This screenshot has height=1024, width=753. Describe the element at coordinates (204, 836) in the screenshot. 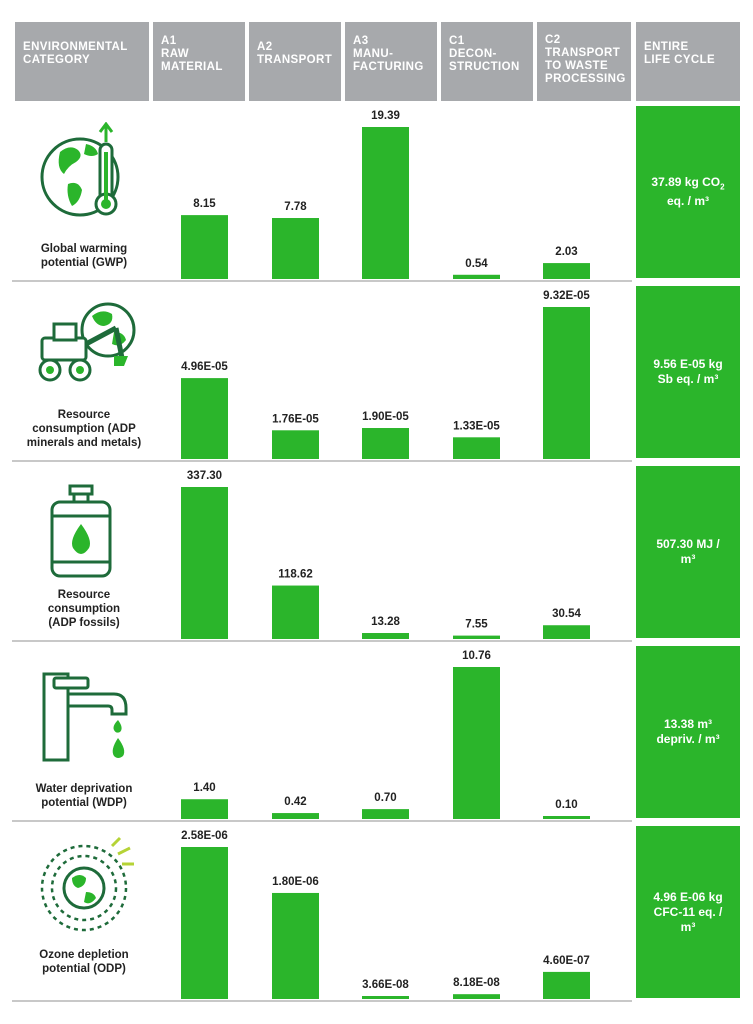

I see `value-label-a1: 2.58E-06` at that location.